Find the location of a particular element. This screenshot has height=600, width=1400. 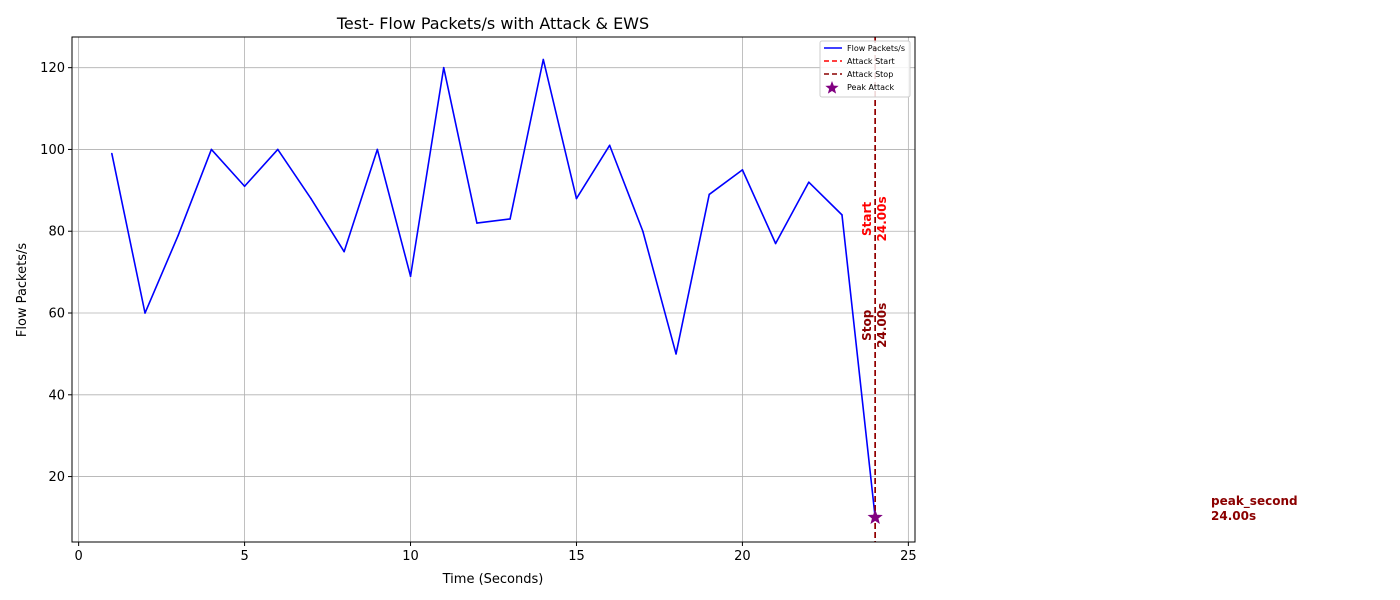

legend-label-attack-start: Attack Start is located at coordinates (871, 61).